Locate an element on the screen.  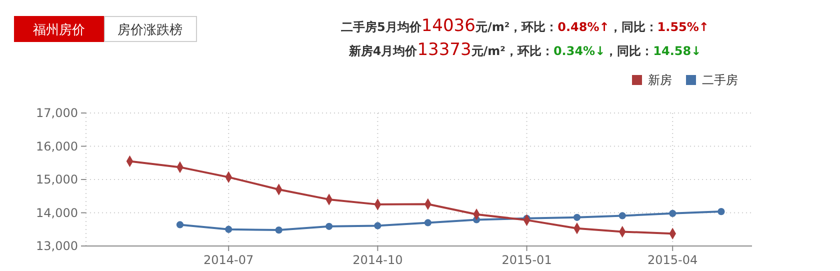
x-tick-label: 2015-04 is located at coordinates (673, 260).